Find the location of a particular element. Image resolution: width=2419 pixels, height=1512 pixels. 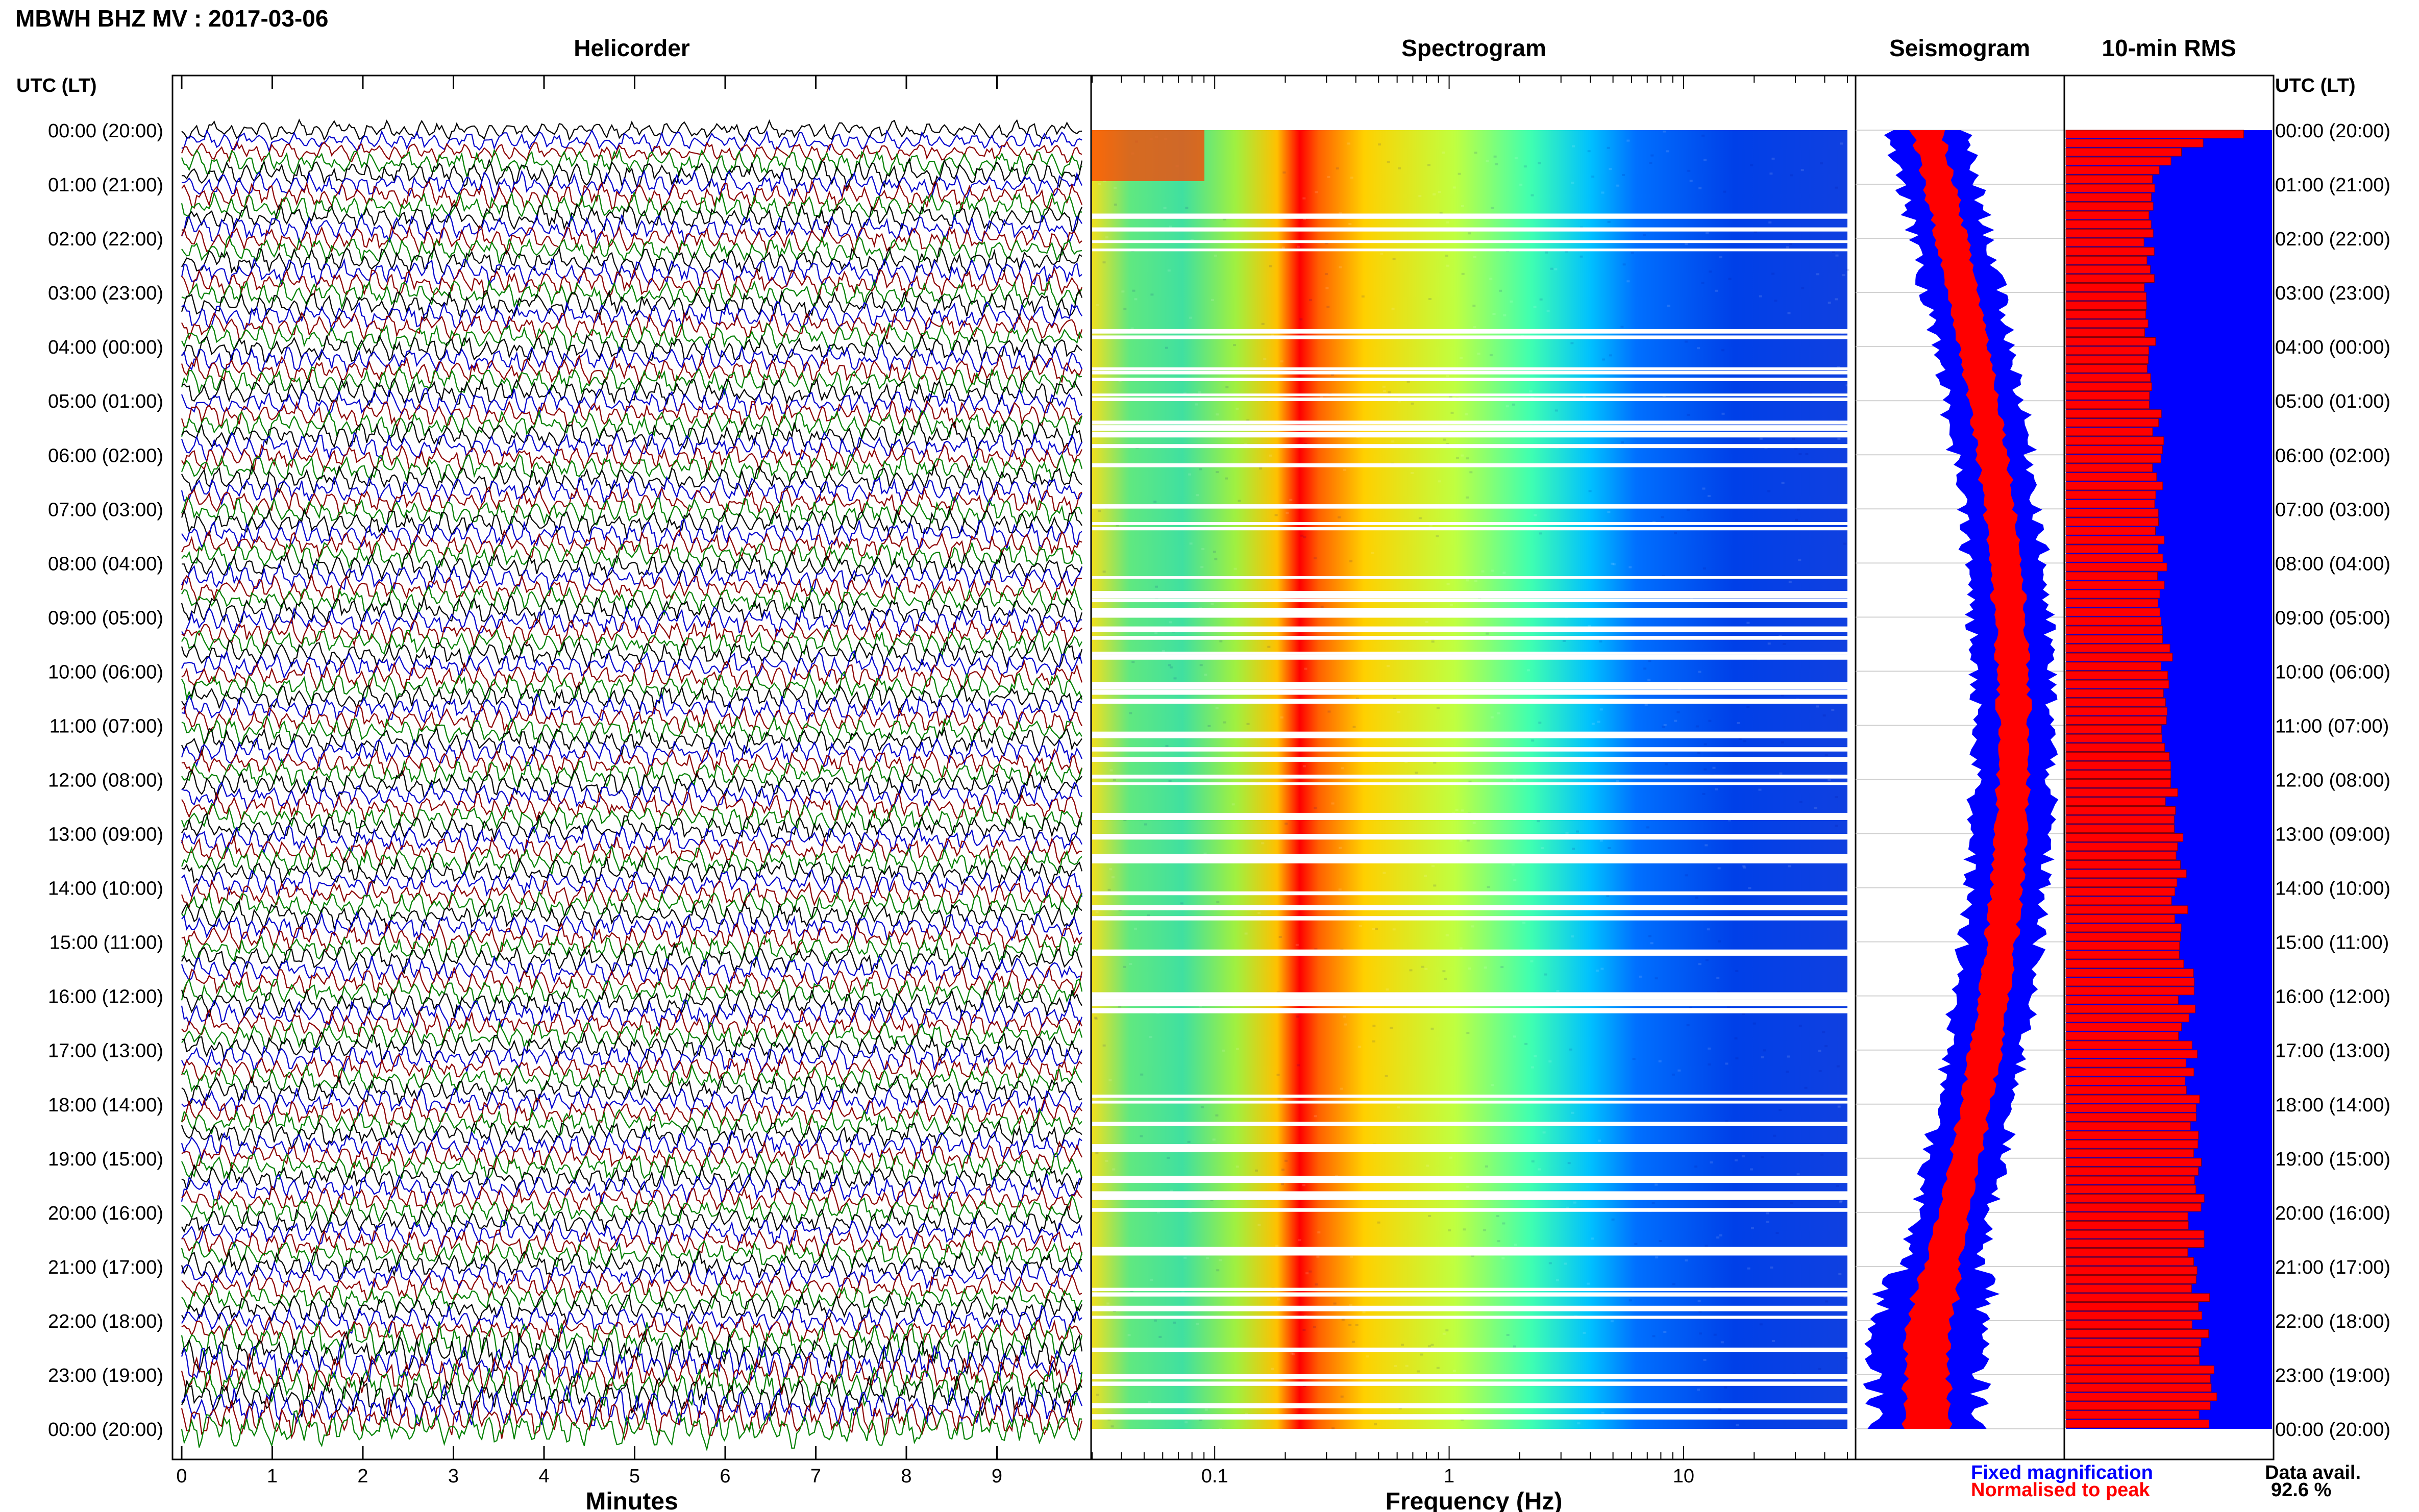

helicorder-x-tick-label: 6 is located at coordinates (725, 1476).